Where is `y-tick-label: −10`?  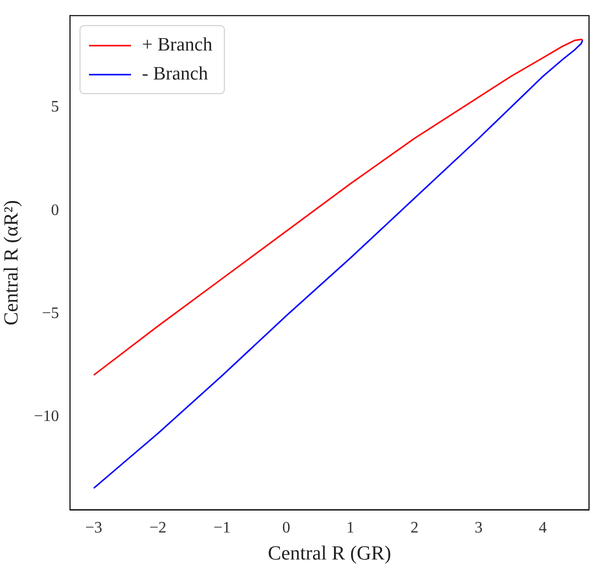
y-tick-label: −10 is located at coordinates (47, 417).